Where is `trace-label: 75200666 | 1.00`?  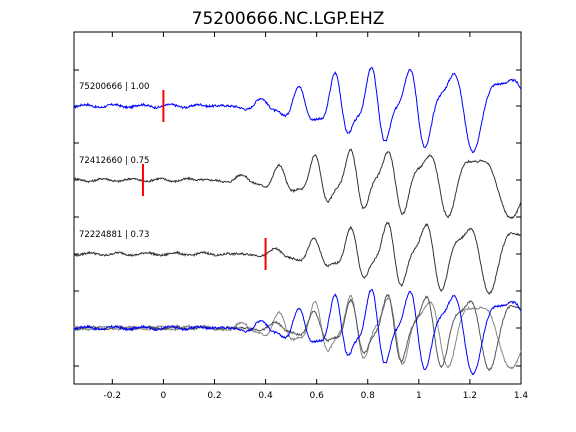 trace-label: 75200666 | 1.00 is located at coordinates (114, 87).